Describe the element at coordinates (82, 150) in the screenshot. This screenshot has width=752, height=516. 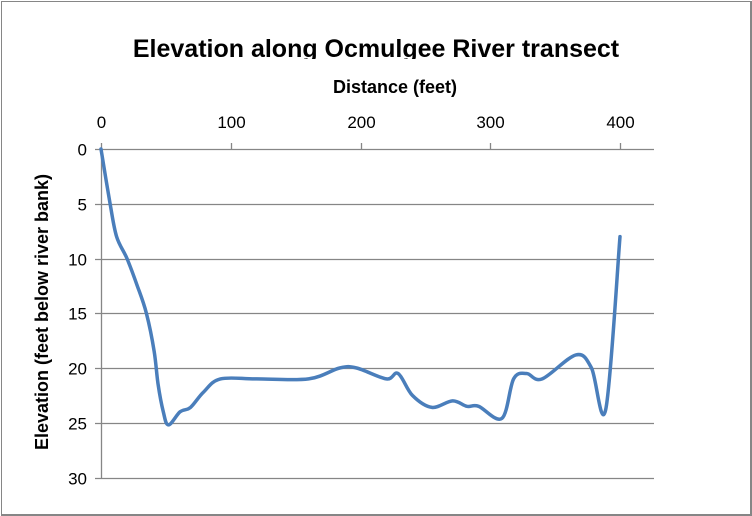
I see `y-tick-label: 0` at that location.